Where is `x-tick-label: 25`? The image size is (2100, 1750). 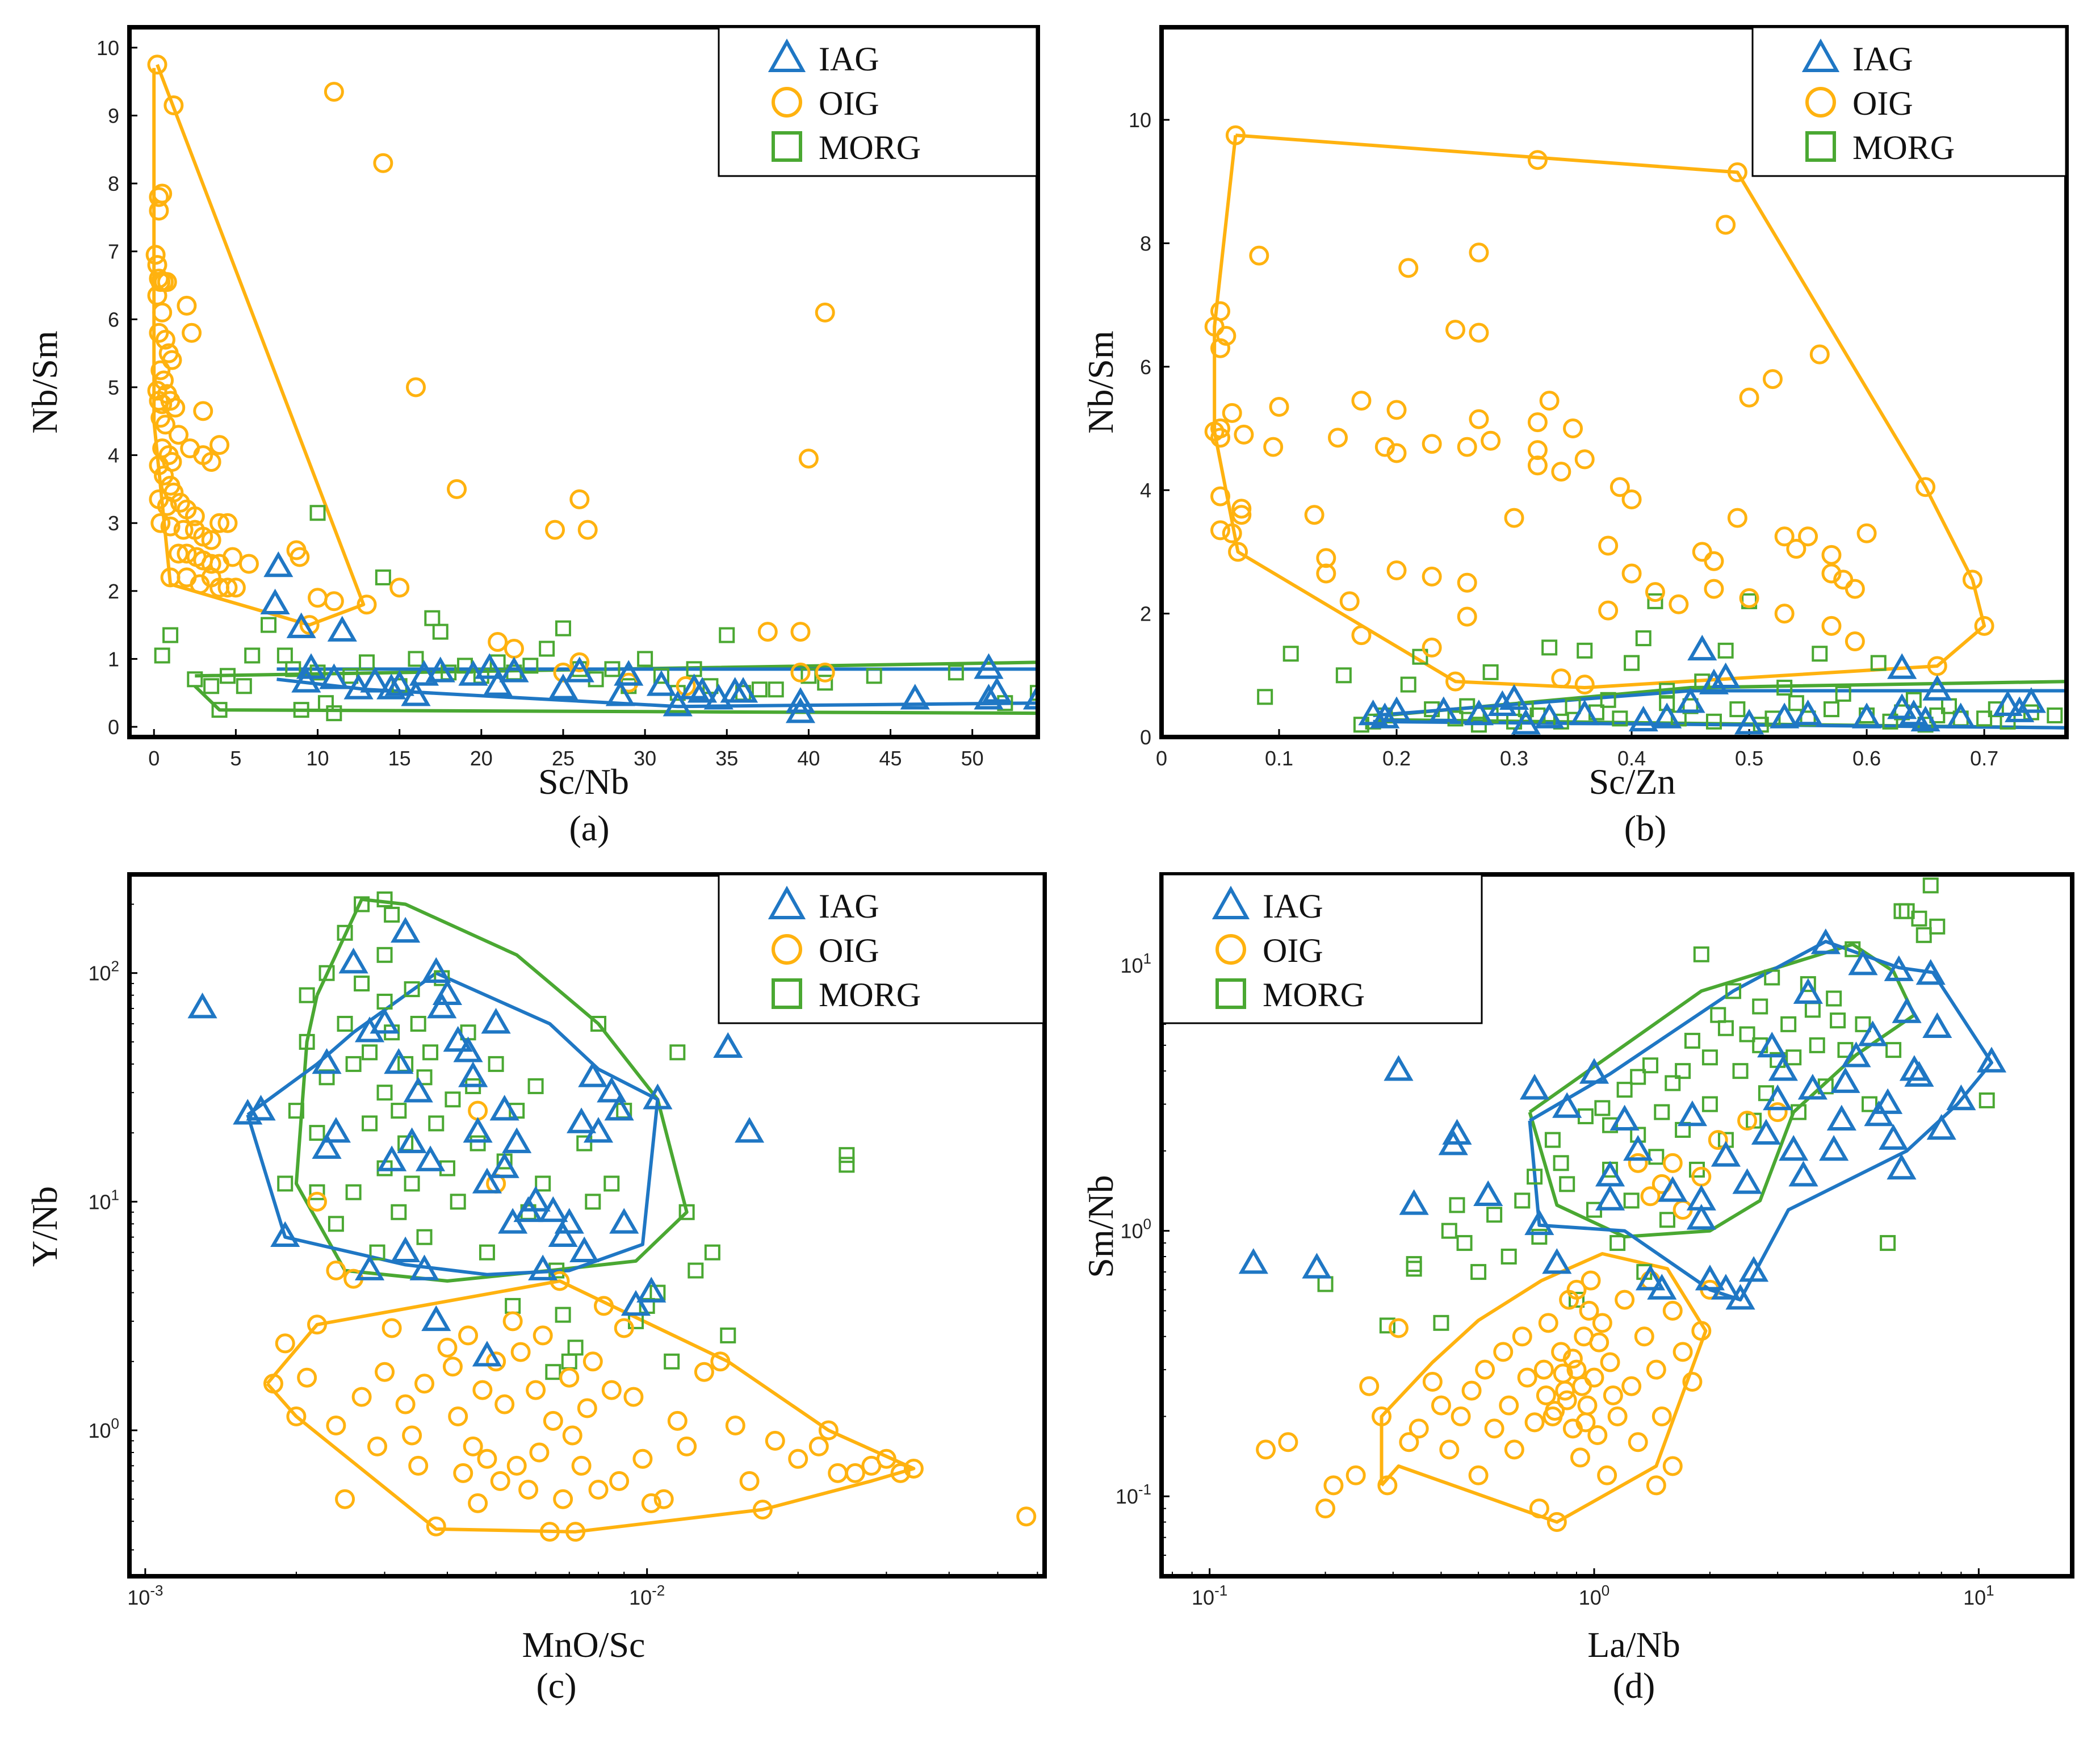 x-tick-label: 25 is located at coordinates (563, 758).